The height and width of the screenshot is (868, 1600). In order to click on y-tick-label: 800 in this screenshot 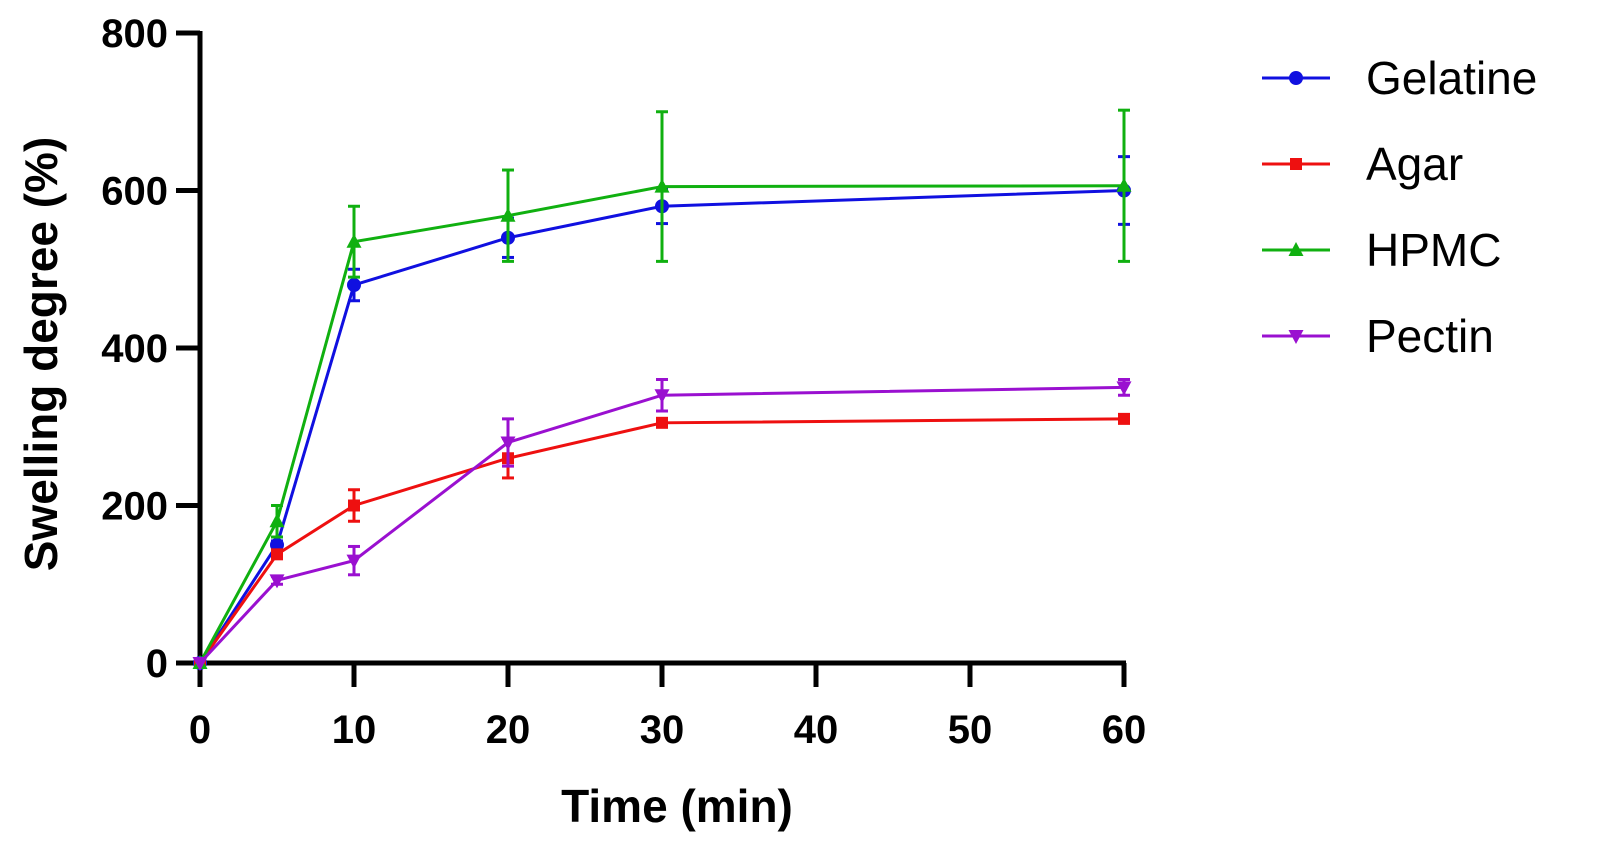, I will do `click(134, 34)`.